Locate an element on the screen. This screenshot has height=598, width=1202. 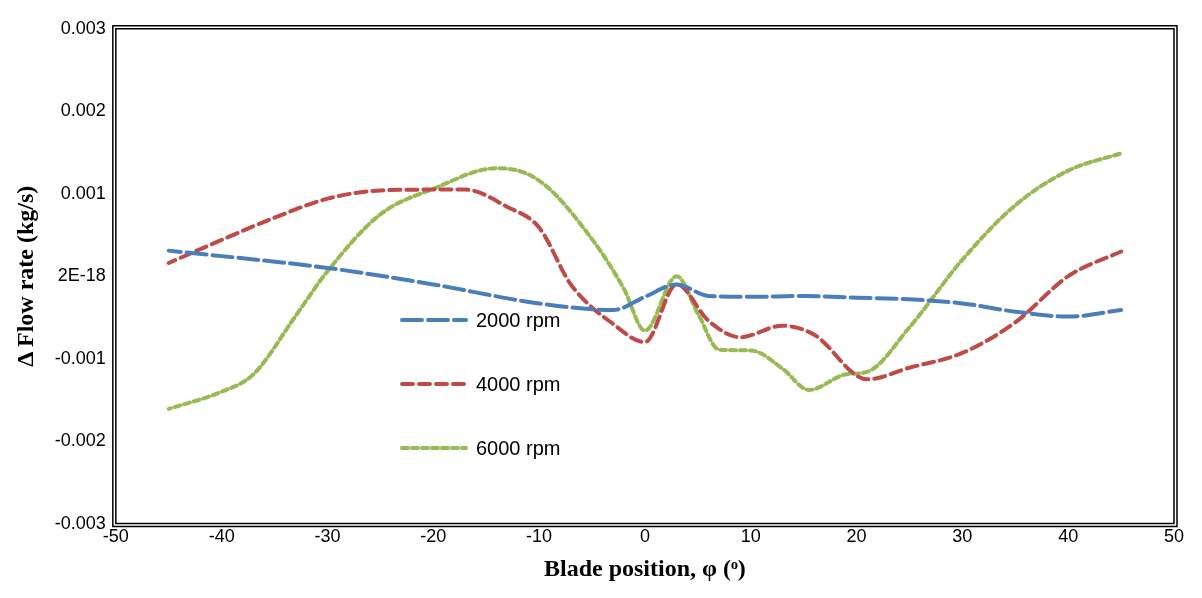
y-tick-label: -0.001 is located at coordinates (80, 357).